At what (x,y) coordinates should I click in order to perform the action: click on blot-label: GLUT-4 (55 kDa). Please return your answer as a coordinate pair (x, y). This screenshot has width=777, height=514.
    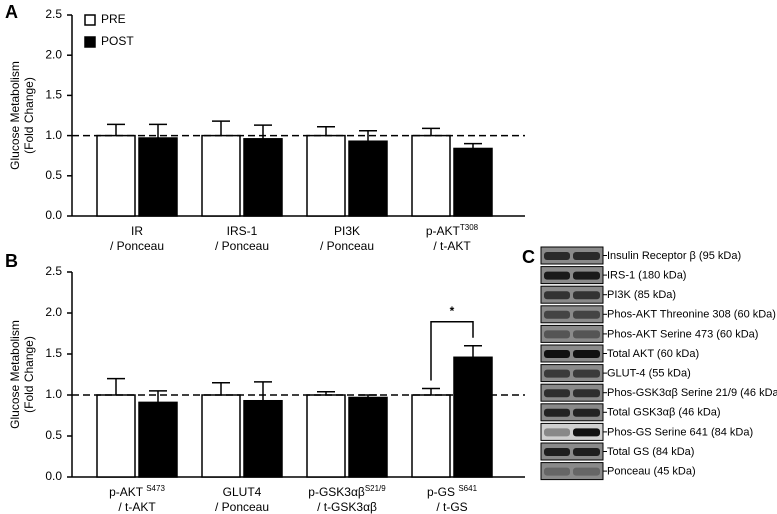
    Looking at the image, I should click on (649, 374).